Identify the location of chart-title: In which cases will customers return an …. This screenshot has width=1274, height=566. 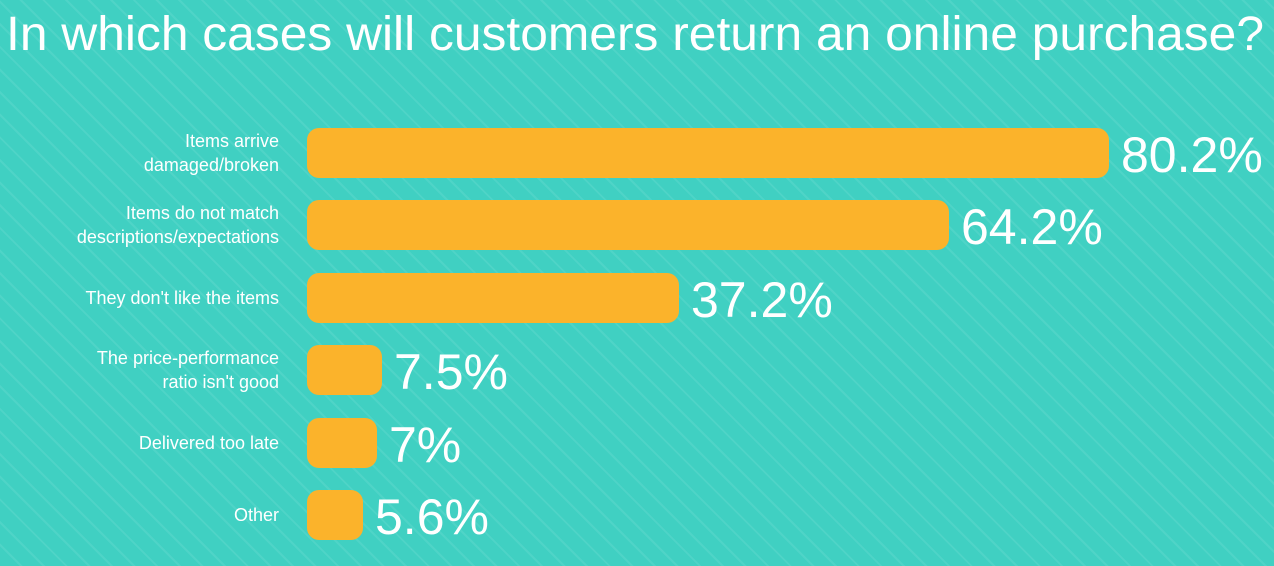
(635, 34).